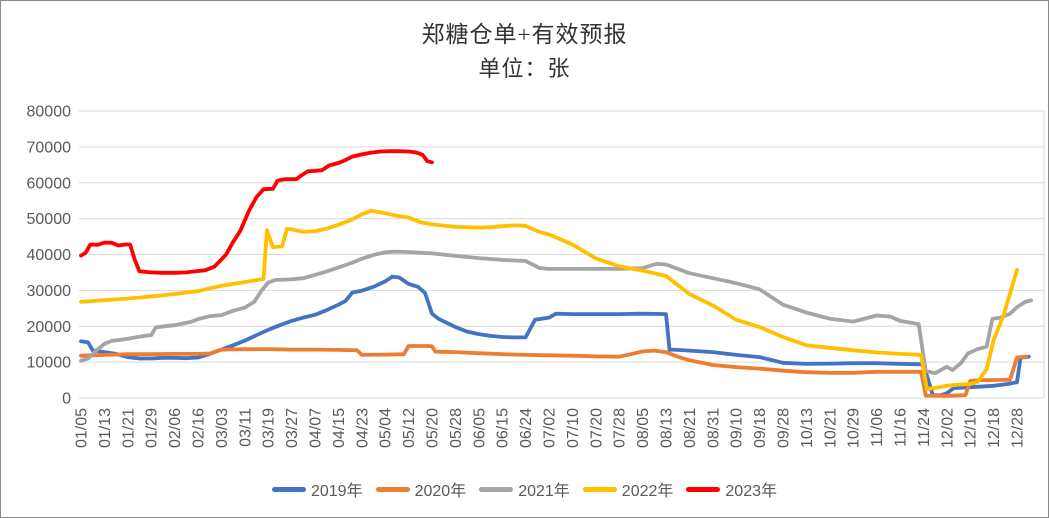  I want to click on series-line-2023年, so click(256, 212).